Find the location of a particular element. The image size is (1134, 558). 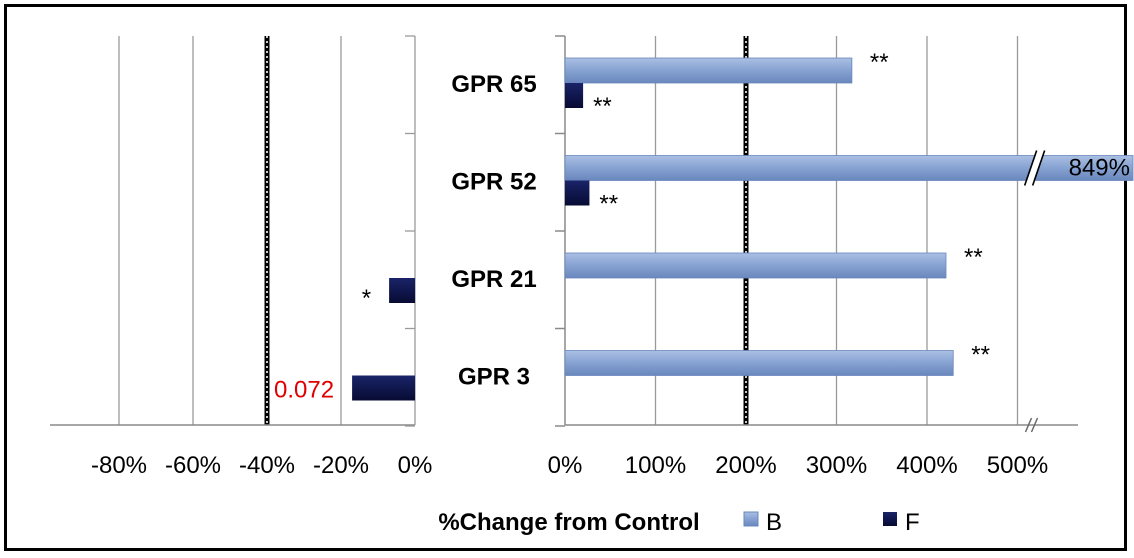

left-tick-label: -40% is located at coordinates (267, 465).